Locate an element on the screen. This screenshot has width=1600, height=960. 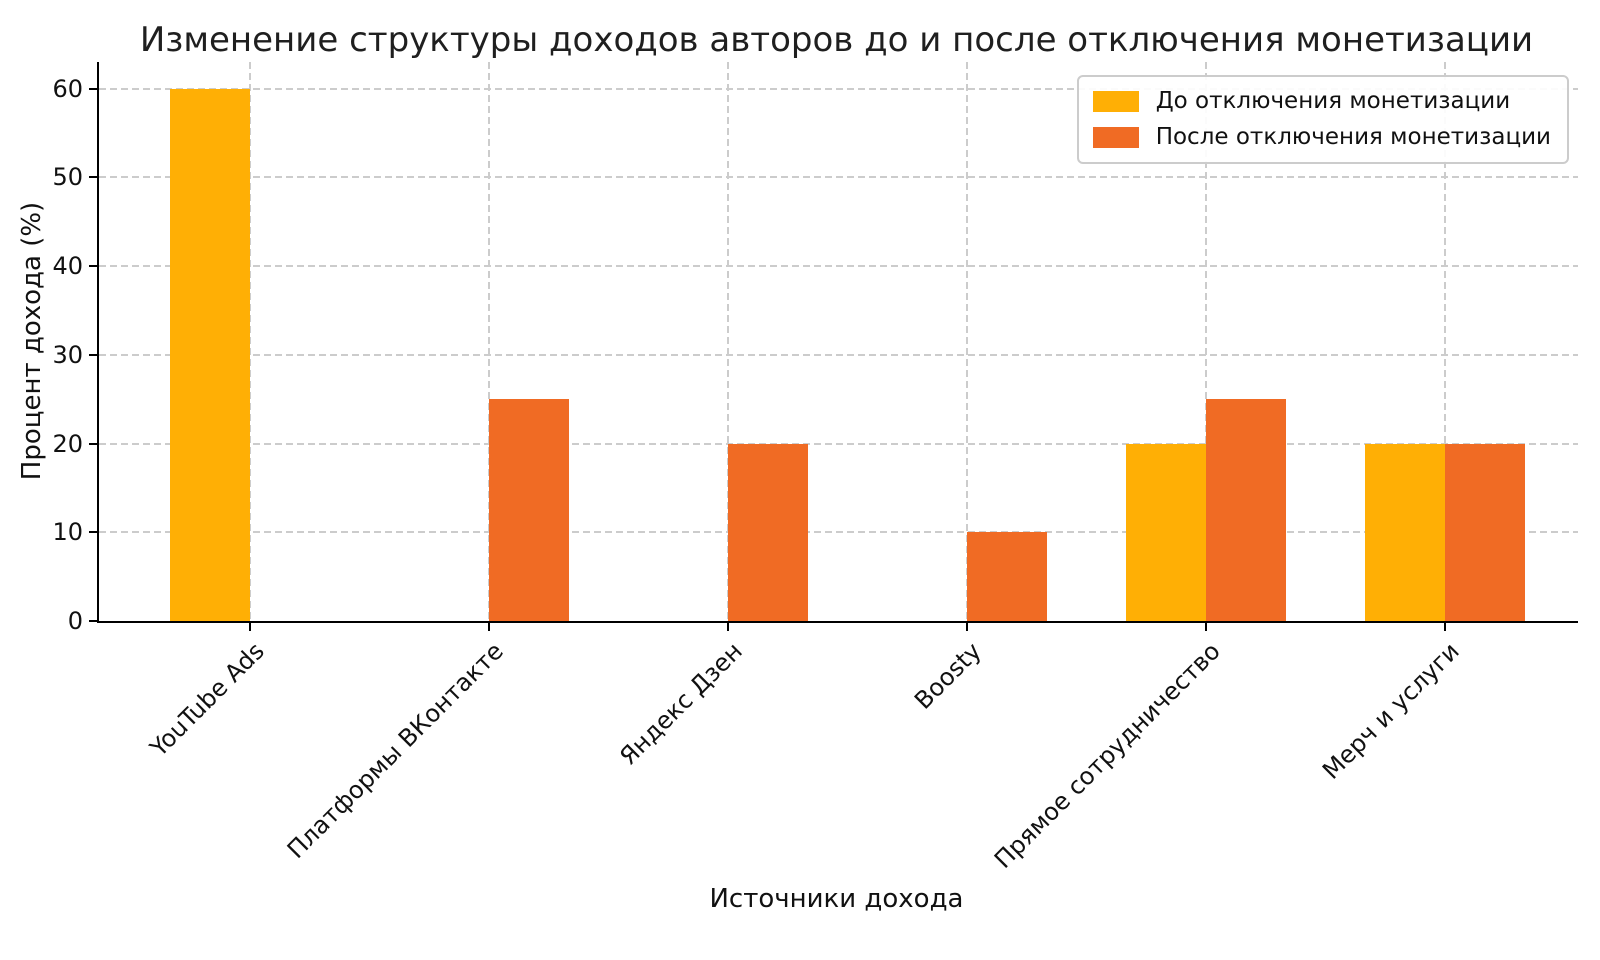
legend-swatch-after is located at coordinates (1115, 137).